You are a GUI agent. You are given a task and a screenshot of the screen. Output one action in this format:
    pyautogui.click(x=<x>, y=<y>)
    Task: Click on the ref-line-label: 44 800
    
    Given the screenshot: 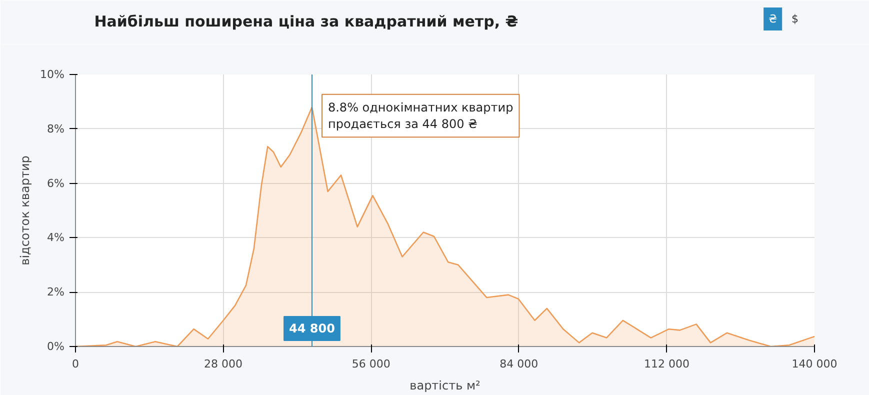 What is the action you would take?
    pyautogui.click(x=312, y=329)
    